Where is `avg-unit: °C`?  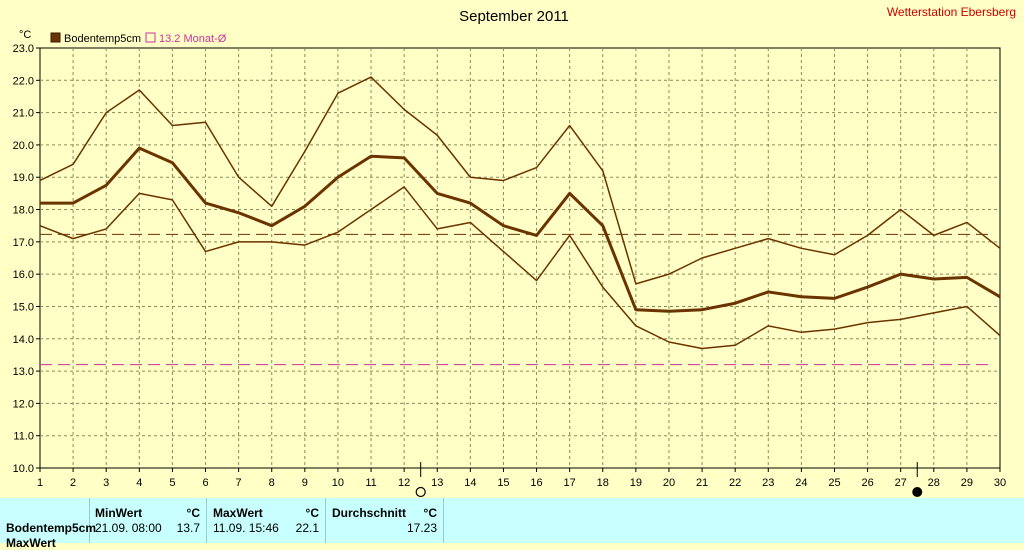
avg-unit: °C is located at coordinates (430, 513).